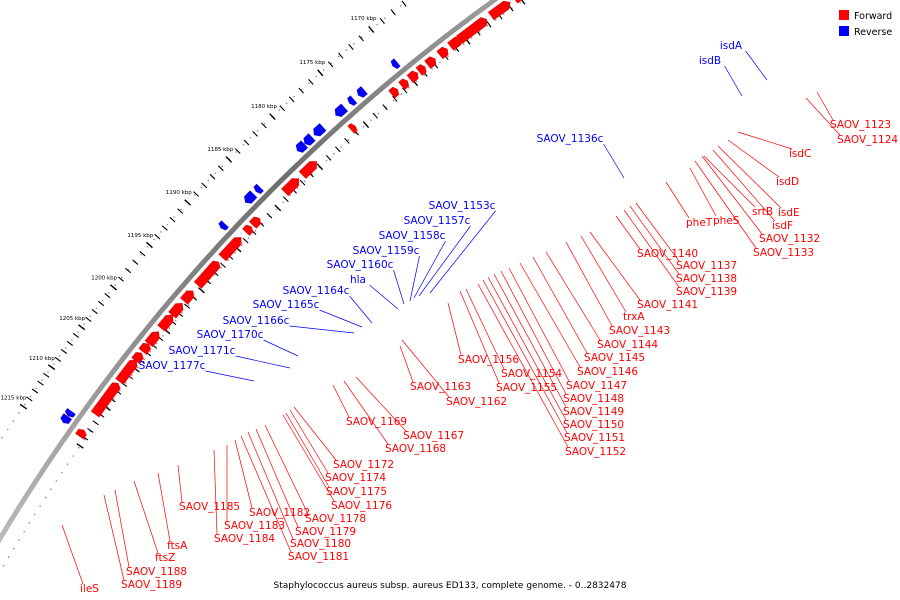 This screenshot has height=600, width=900. I want to click on gene-label-srtb: srtB, so click(762, 212).